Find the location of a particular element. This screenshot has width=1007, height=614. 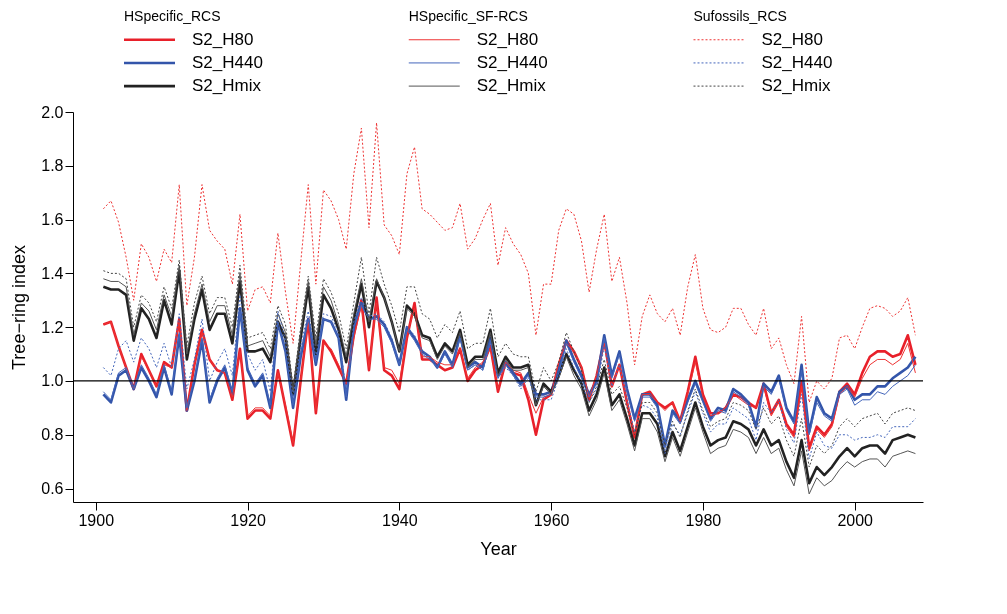

y-tick-label: 0.6 is located at coordinates (52, 489).